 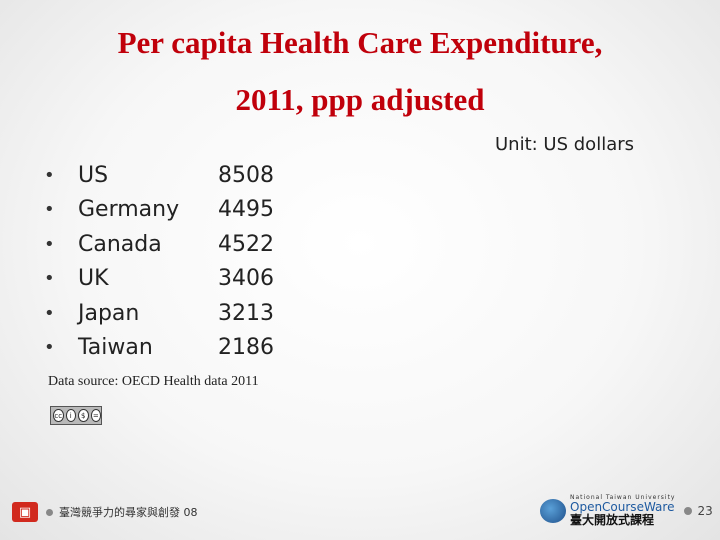 I want to click on list-item: • US 8508, so click(x=244, y=175).